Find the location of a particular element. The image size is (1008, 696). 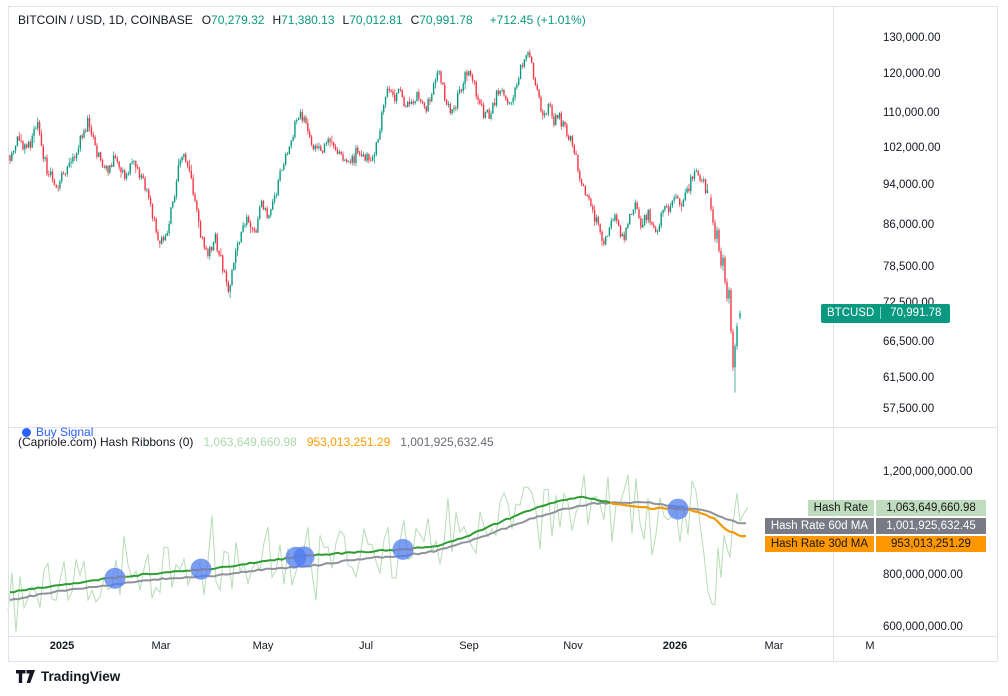

hash-rate-60d-ma-line is located at coordinates (377, 551).